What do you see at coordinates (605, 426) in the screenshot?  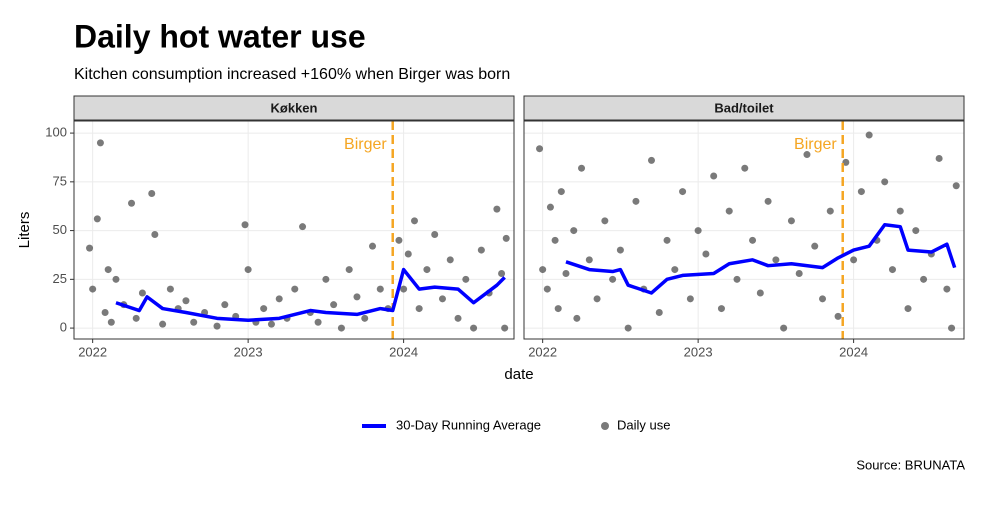 I see `legend-point` at bounding box center [605, 426].